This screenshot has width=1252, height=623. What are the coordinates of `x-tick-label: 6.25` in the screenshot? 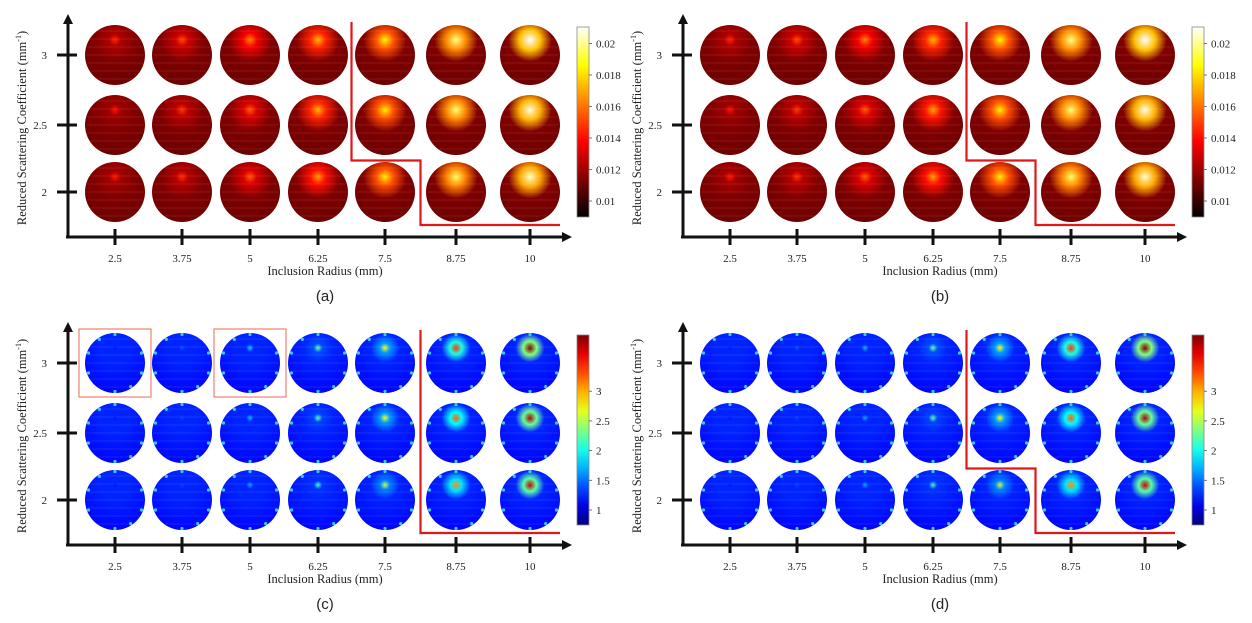 It's located at (318, 567).